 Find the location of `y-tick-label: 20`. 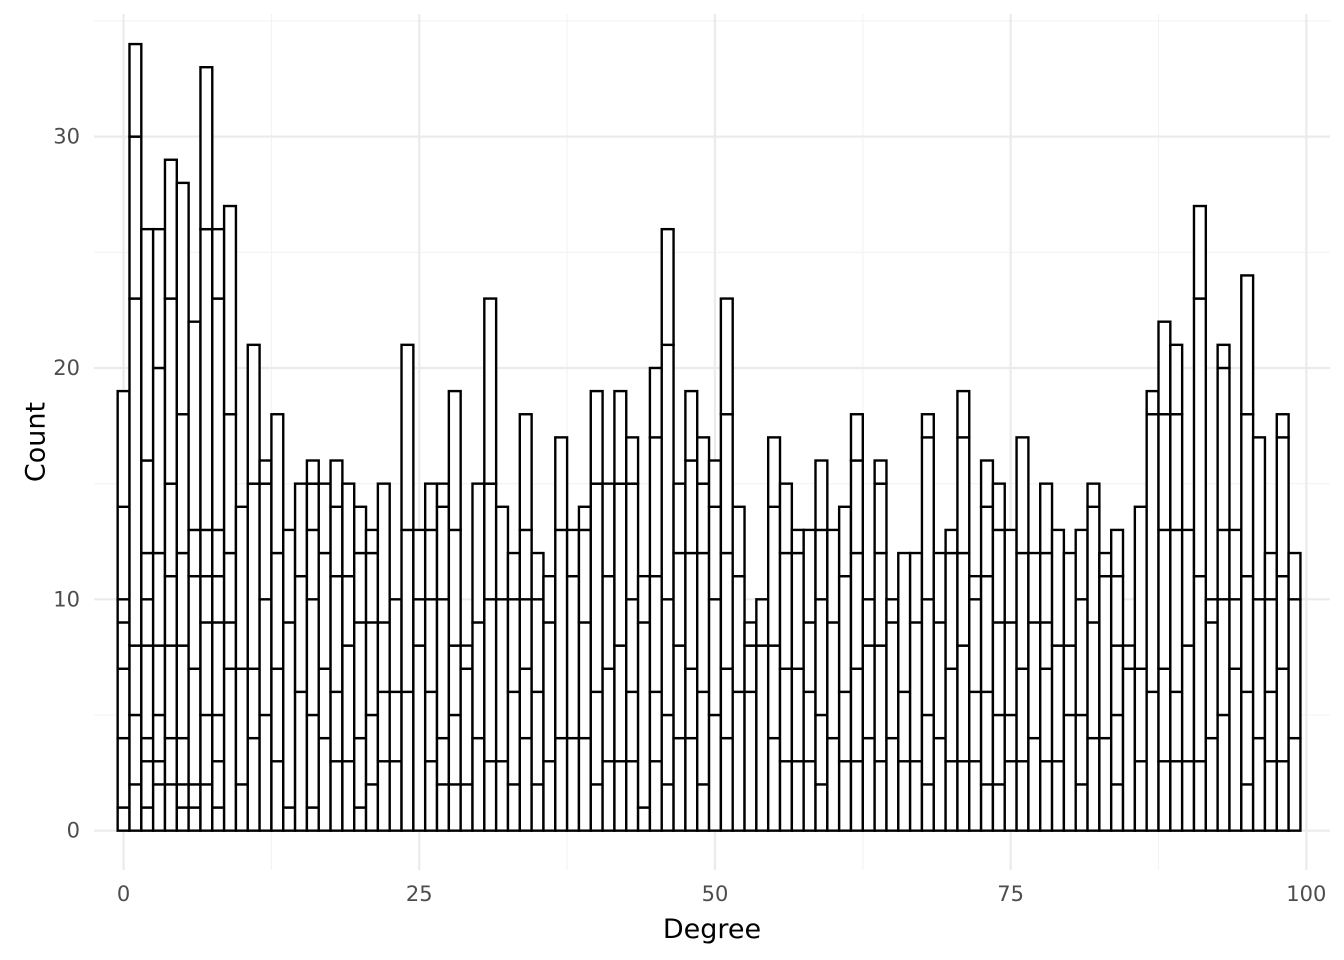

y-tick-label: 20 is located at coordinates (66, 368).